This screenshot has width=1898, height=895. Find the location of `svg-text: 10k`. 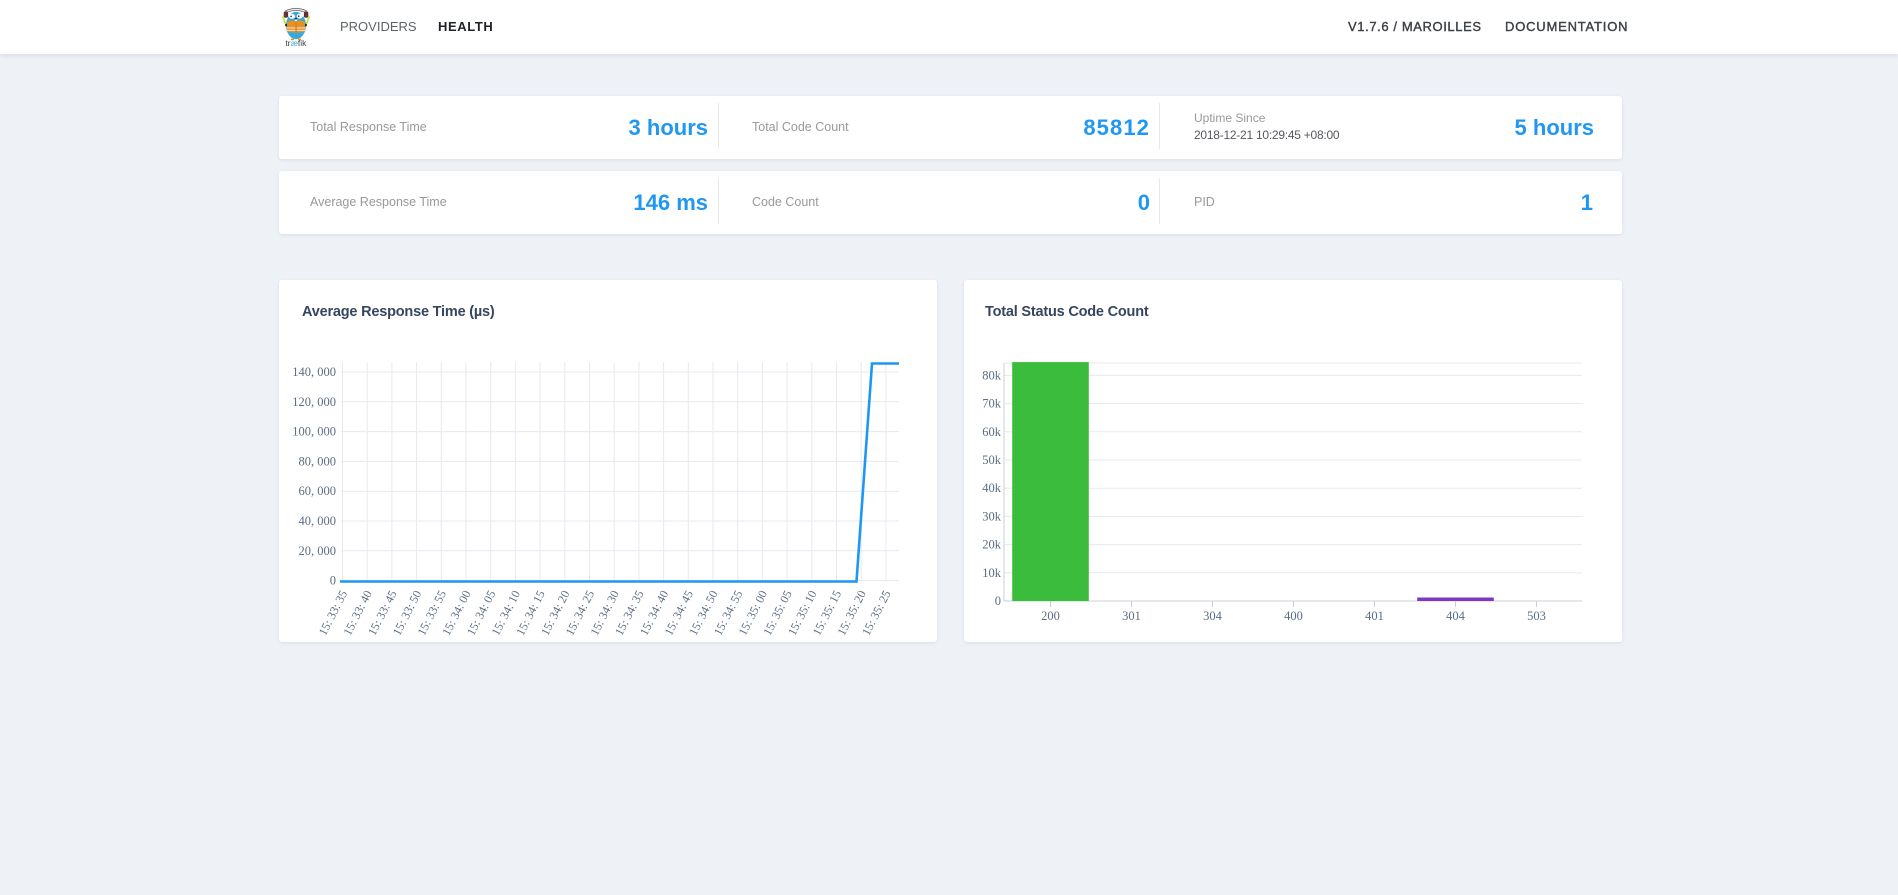

svg-text: 10k is located at coordinates (992, 573).